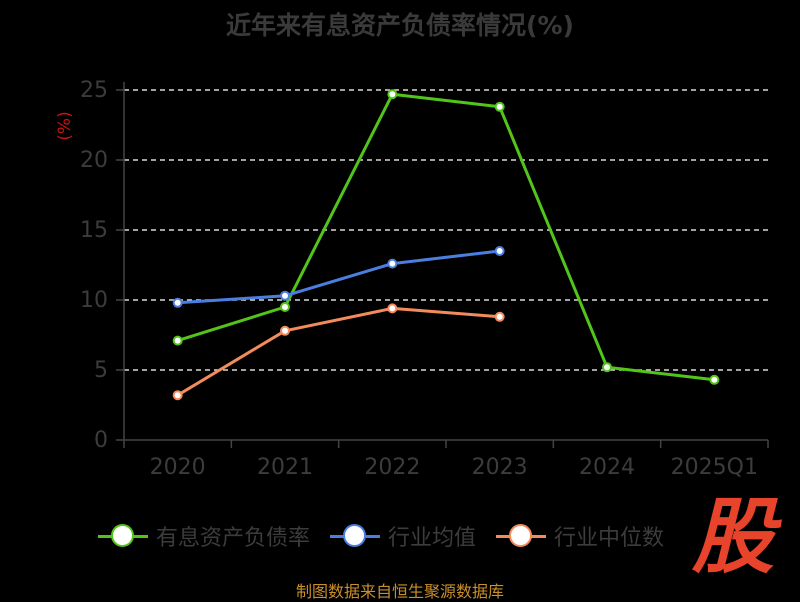 Image resolution: width=800 pixels, height=602 pixels. I want to click on y-tick-label: 10, so click(94, 300).